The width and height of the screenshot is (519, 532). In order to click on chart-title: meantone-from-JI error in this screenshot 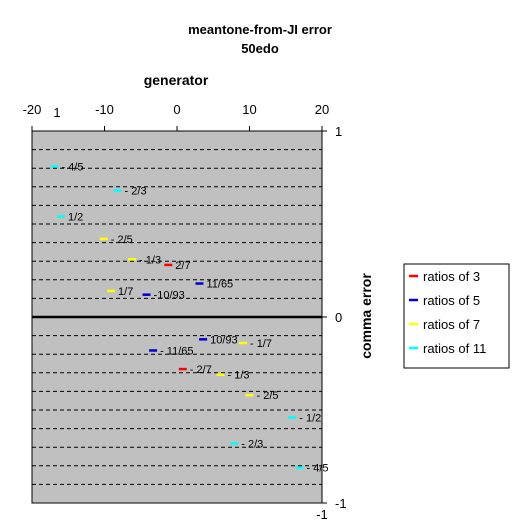, I will do `click(260, 29)`.